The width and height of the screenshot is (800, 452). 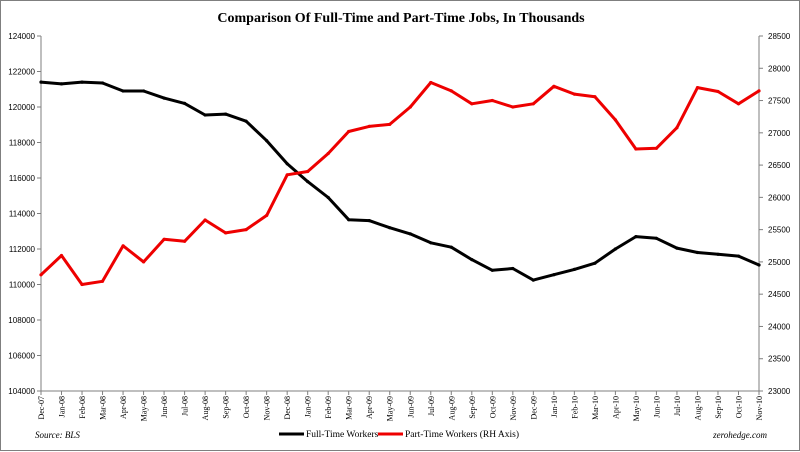 I want to click on x-tick-label: Oct-09, so click(x=492, y=407).